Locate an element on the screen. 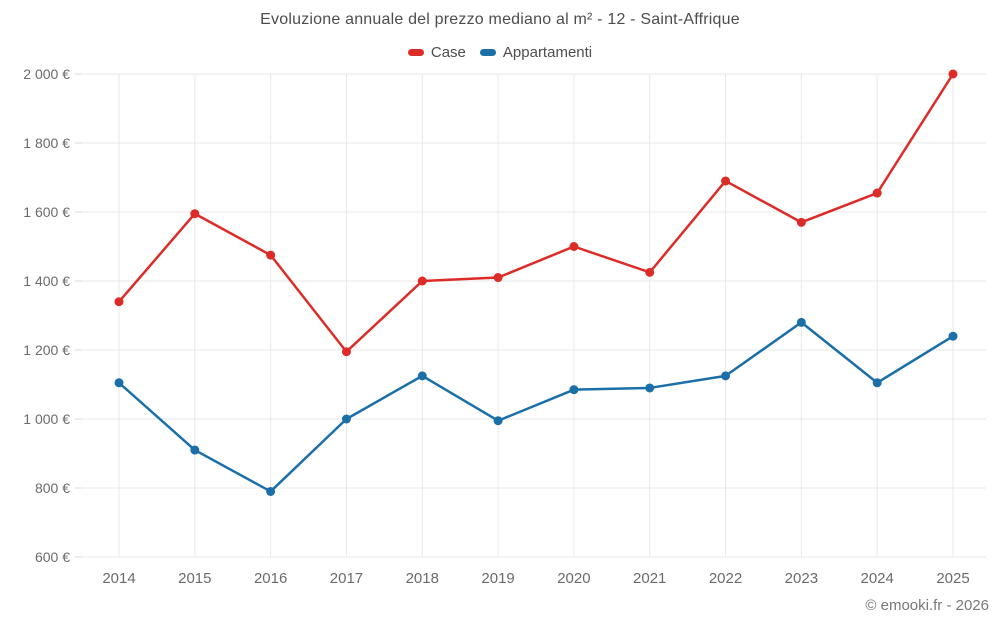 The image size is (1000, 625). legend-item-appartamenti: Appartamenti is located at coordinates (536, 52).